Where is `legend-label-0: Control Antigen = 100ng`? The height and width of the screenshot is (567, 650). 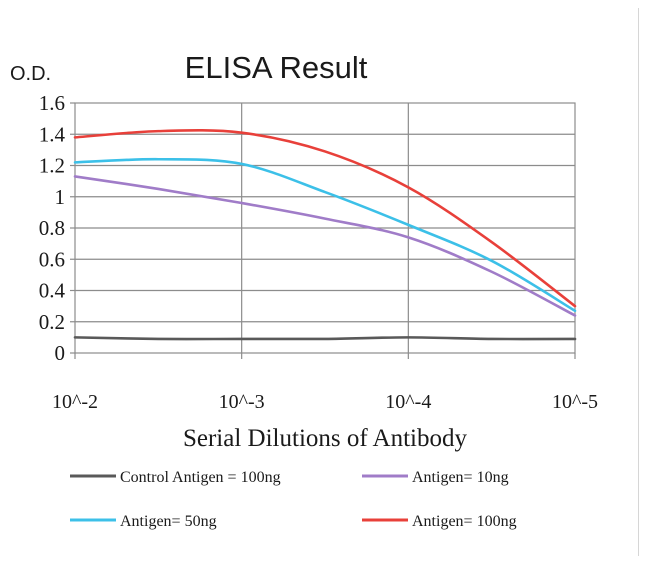 legend-label-0: Control Antigen = 100ng is located at coordinates (200, 477).